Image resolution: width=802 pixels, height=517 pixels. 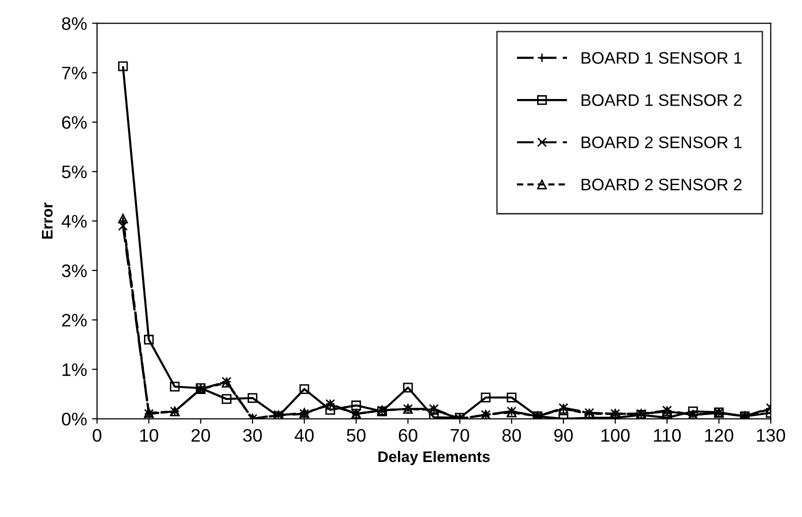 I want to click on y-tick-label: 1%, so click(x=74, y=369).